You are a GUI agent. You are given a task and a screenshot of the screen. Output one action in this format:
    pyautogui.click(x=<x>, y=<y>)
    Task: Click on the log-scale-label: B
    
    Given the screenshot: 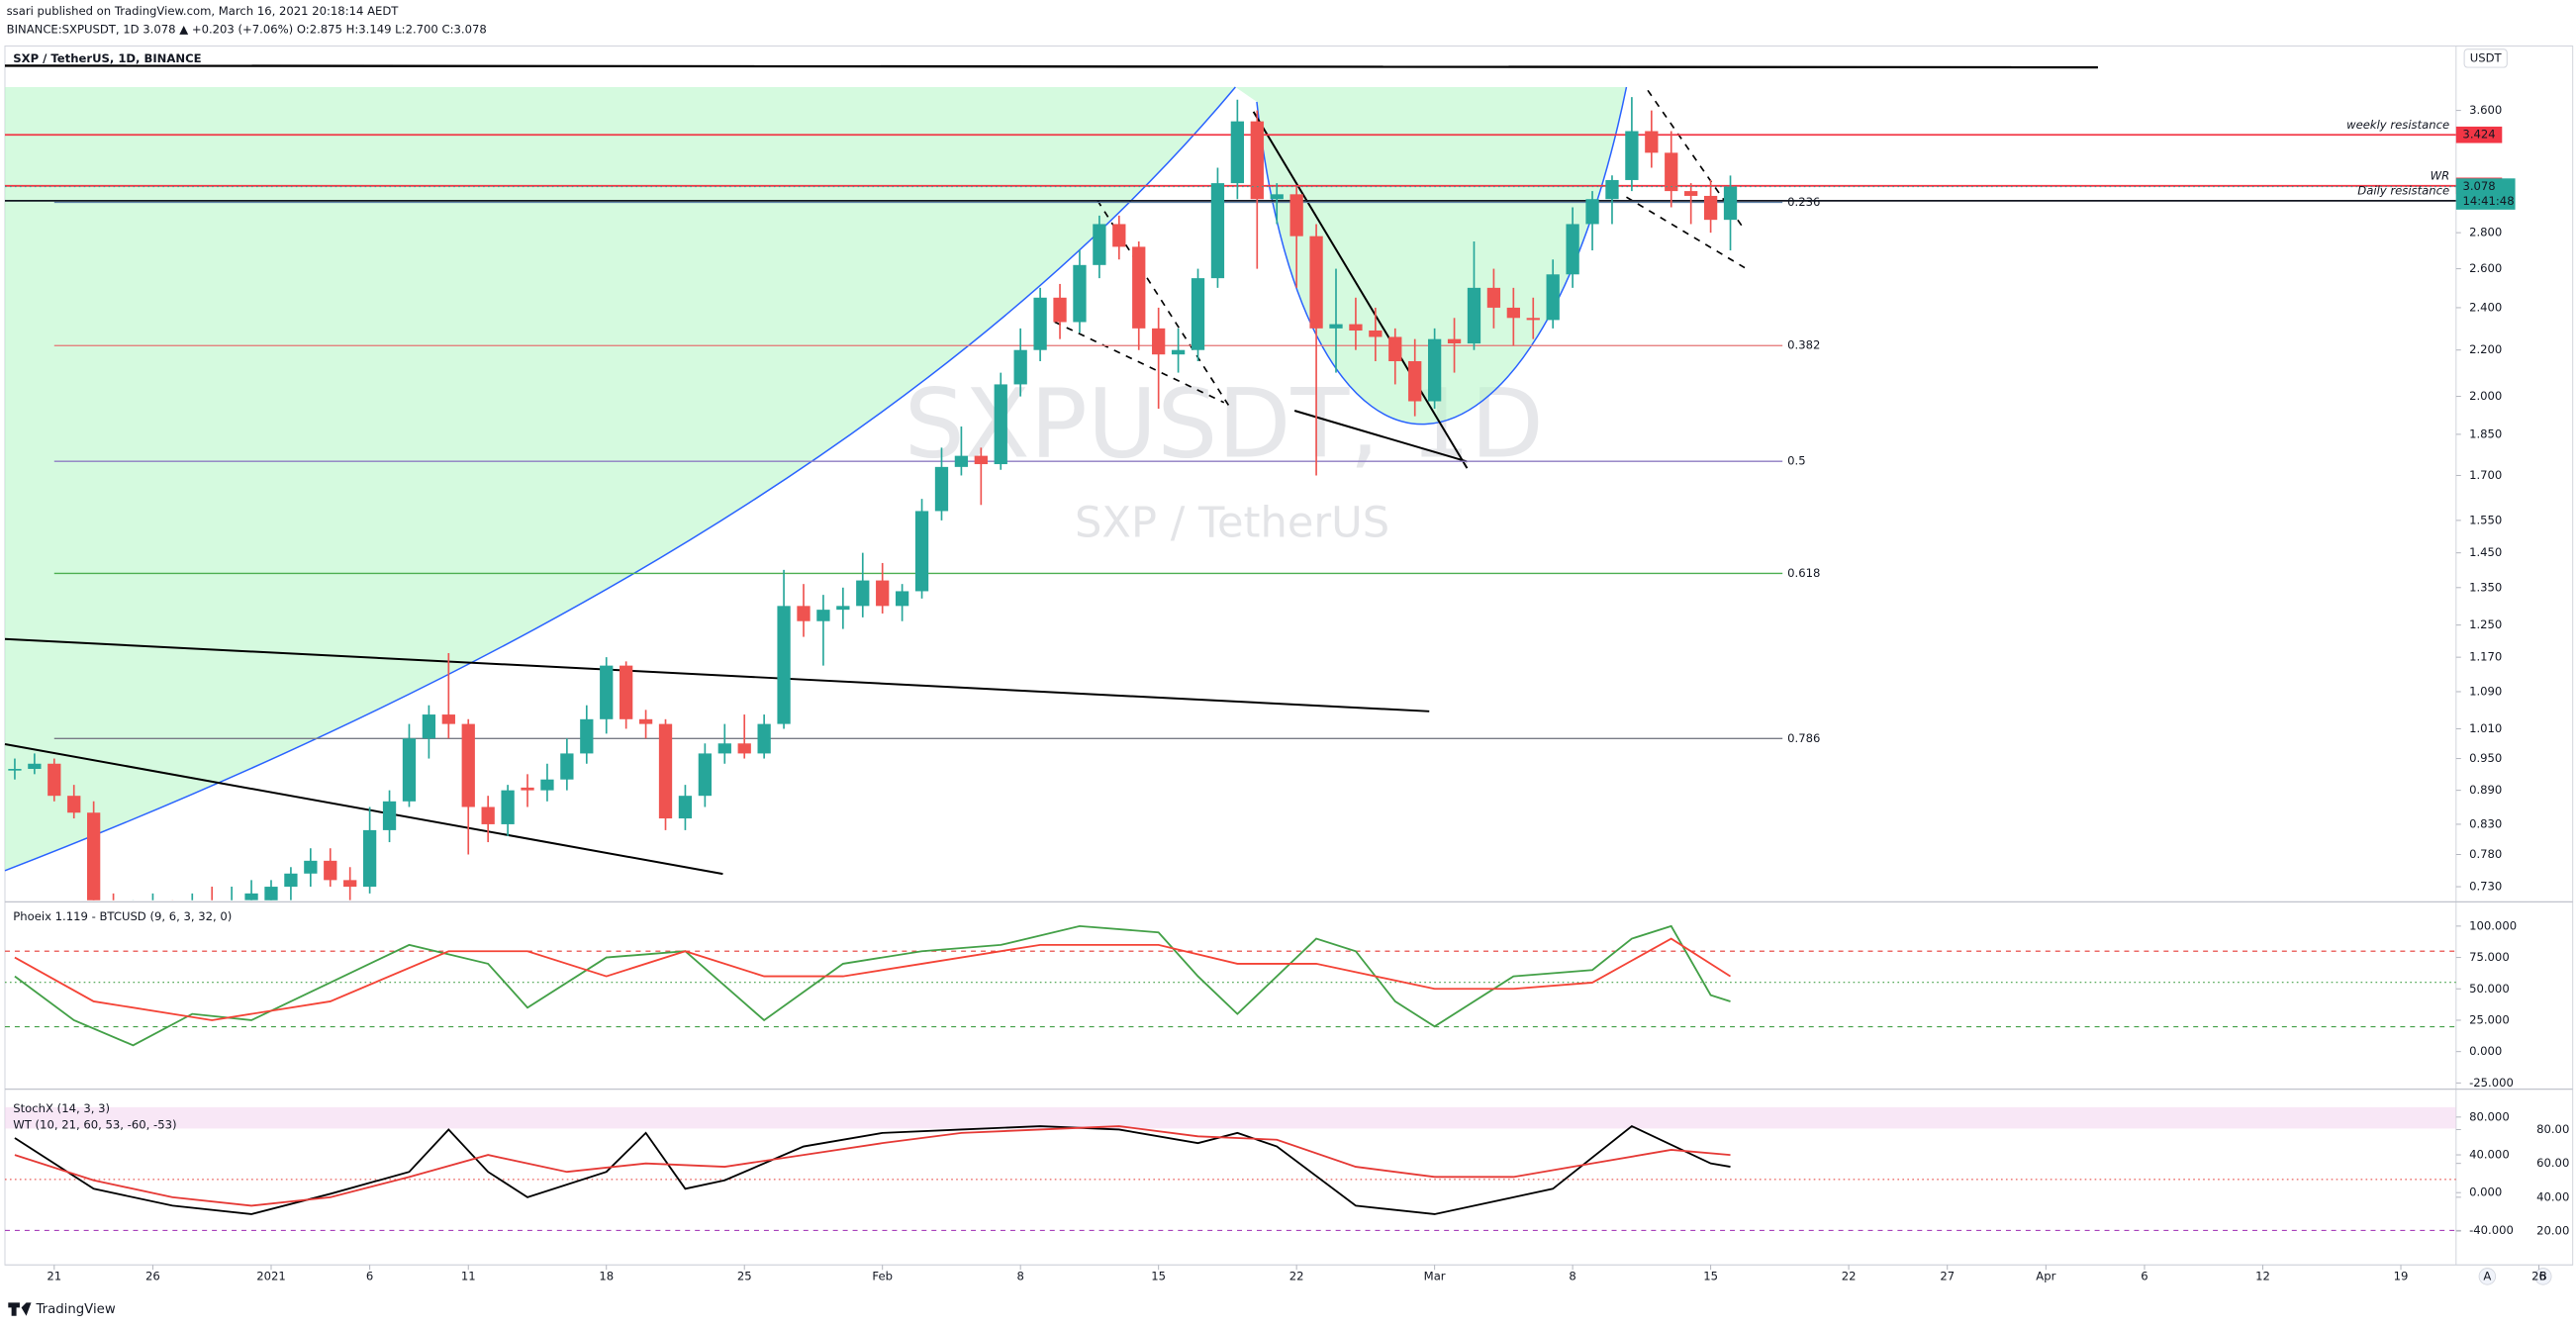 What is the action you would take?
    pyautogui.click(x=2543, y=1275)
    